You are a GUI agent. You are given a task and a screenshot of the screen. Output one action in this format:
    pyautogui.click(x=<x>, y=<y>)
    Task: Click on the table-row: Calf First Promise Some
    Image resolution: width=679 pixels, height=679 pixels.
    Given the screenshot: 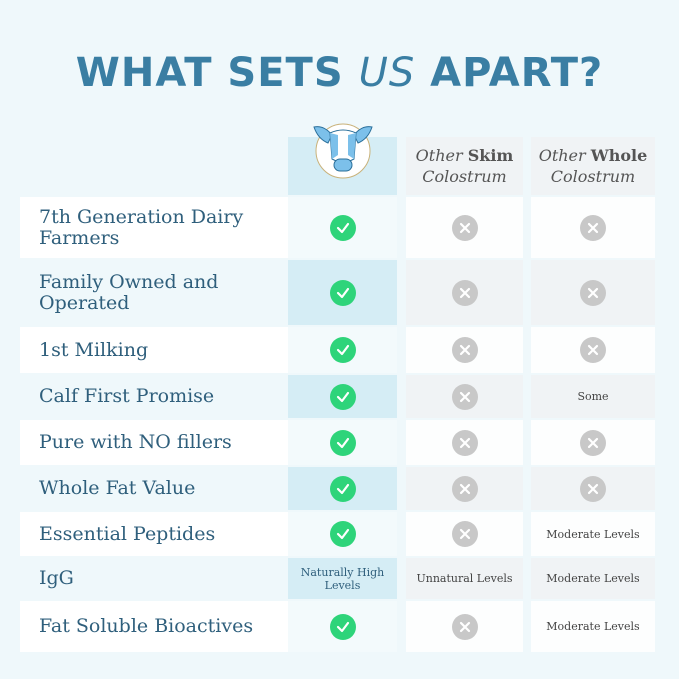 What is the action you would take?
    pyautogui.click(x=337, y=396)
    